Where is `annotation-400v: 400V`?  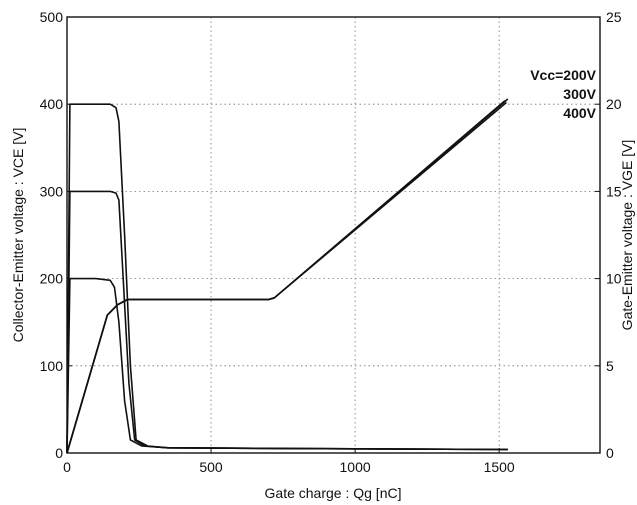 annotation-400v: 400V is located at coordinates (579, 113).